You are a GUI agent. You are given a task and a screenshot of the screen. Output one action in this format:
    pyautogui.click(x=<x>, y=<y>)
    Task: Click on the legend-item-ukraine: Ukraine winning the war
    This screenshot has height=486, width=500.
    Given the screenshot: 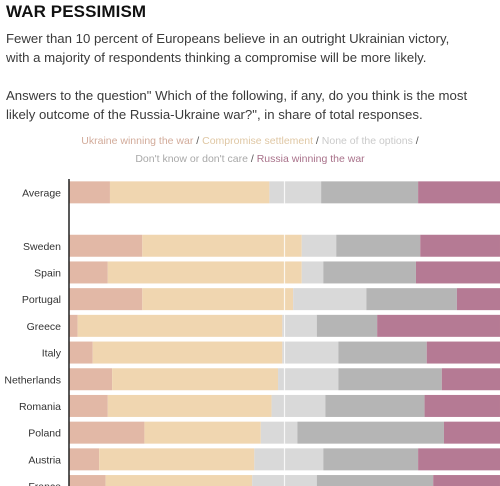 What is the action you would take?
    pyautogui.click(x=137, y=141)
    